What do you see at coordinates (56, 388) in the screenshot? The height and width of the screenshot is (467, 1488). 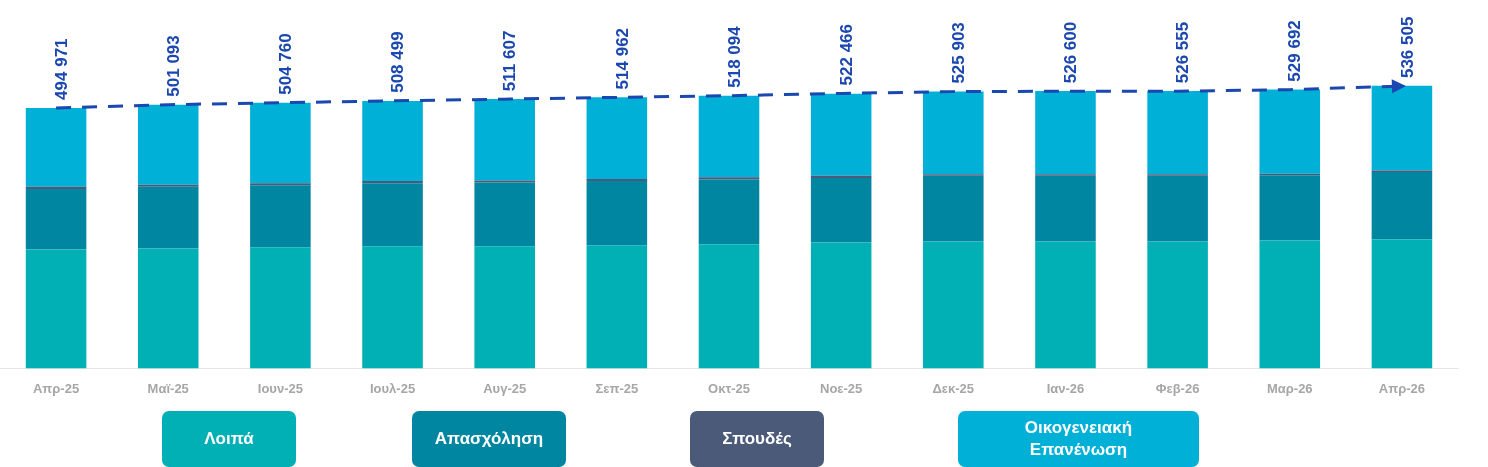 I see `x-tick-label: Απρ-25` at bounding box center [56, 388].